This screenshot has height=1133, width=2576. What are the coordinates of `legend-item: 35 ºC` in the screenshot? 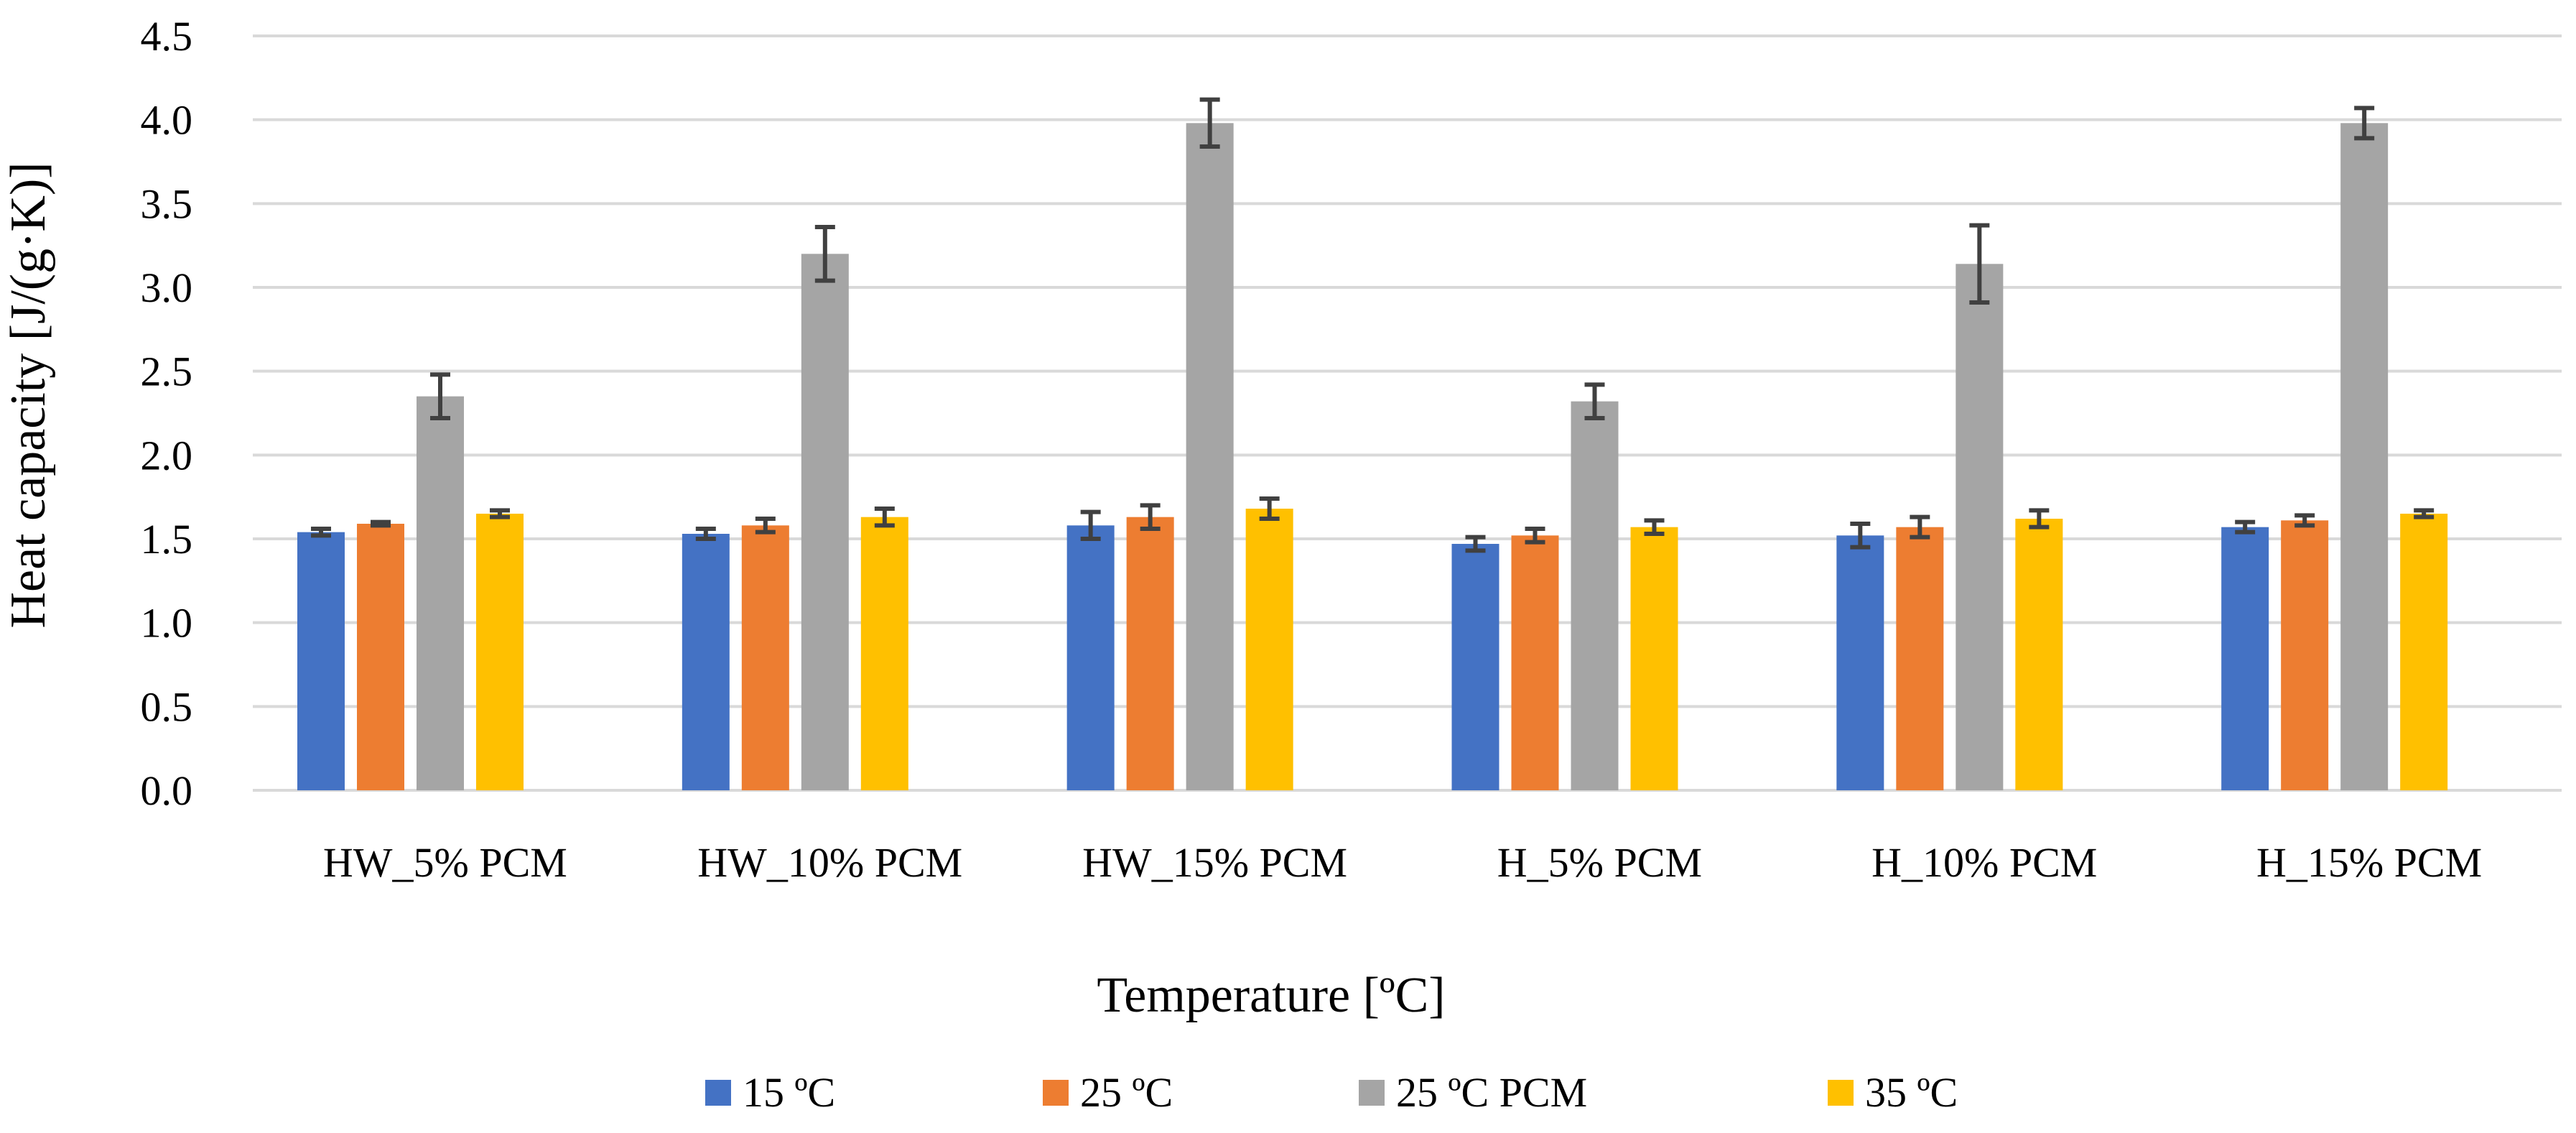 It's located at (1893, 1092).